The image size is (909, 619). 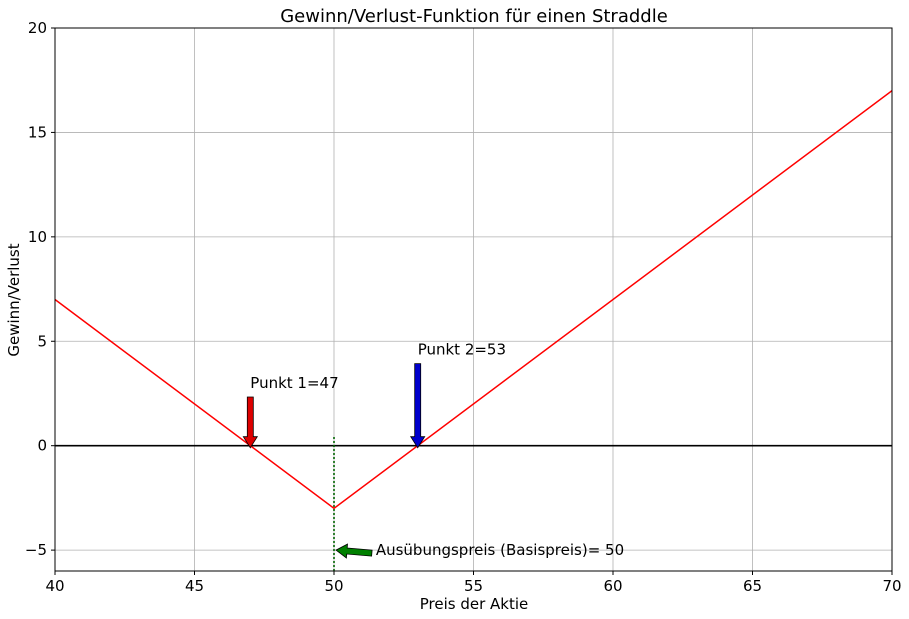 I want to click on point-2-label: Punkt 2=53, so click(x=462, y=350).